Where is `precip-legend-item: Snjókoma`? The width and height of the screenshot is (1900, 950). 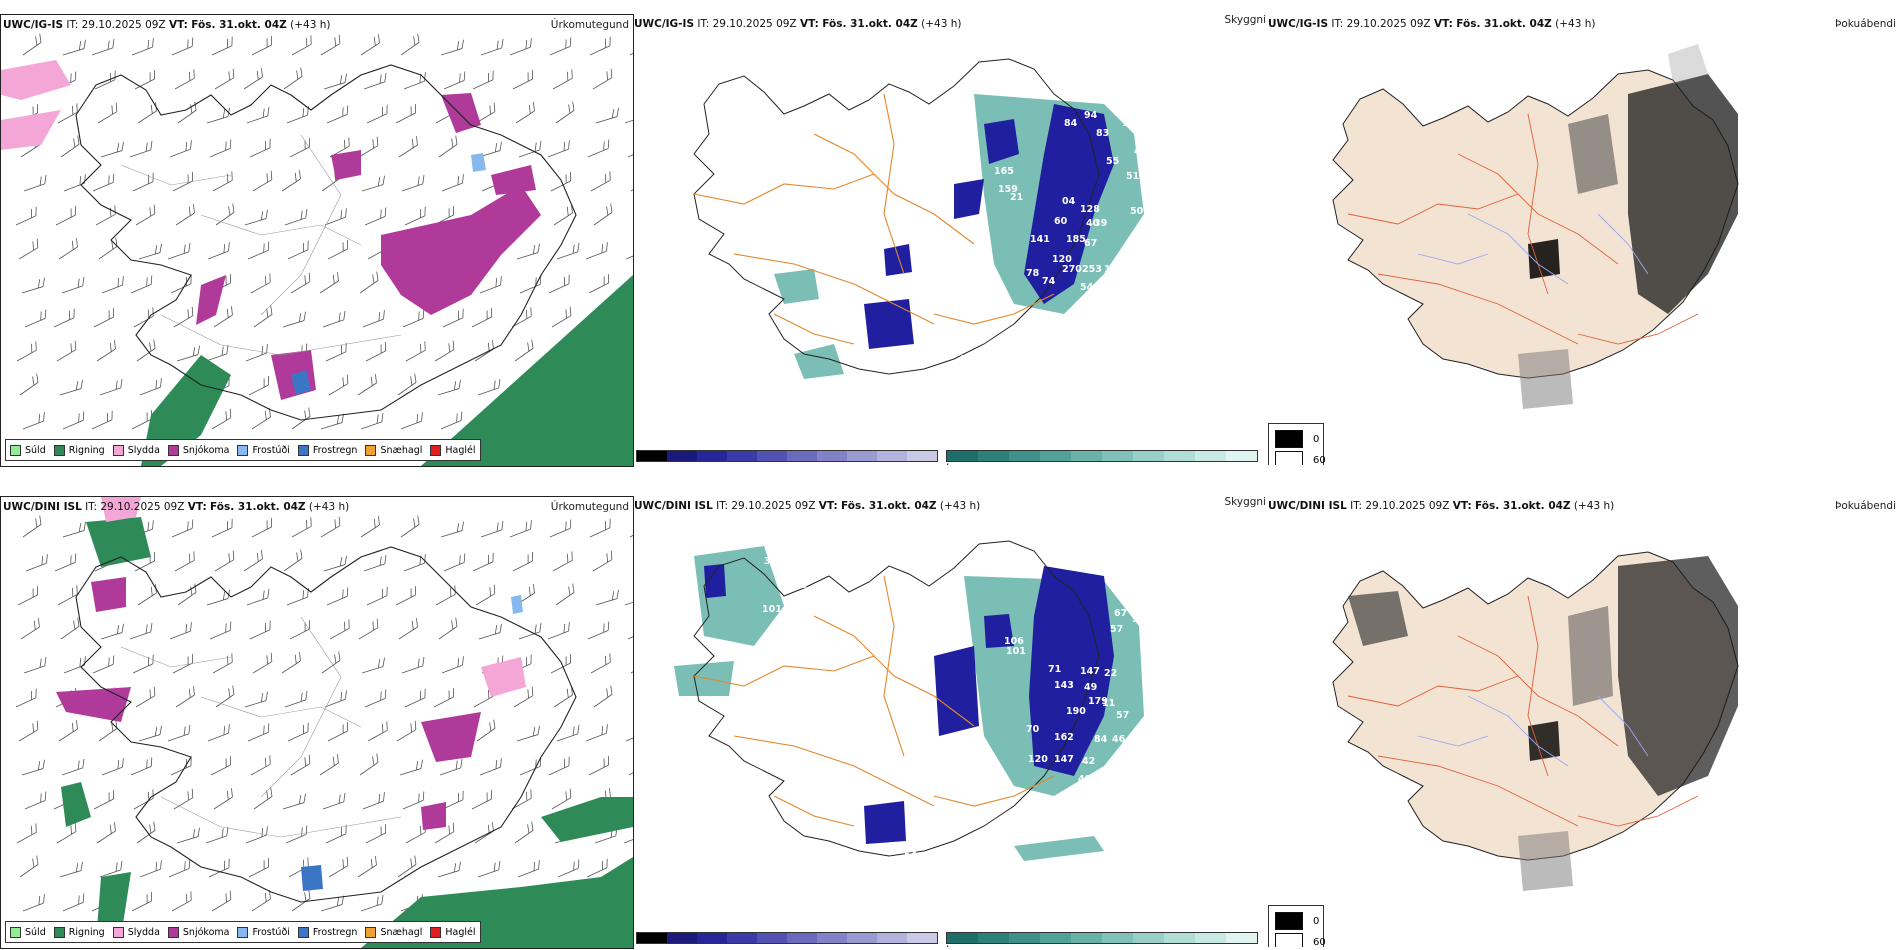 precip-legend-item: Snjókoma is located at coordinates (198, 932).